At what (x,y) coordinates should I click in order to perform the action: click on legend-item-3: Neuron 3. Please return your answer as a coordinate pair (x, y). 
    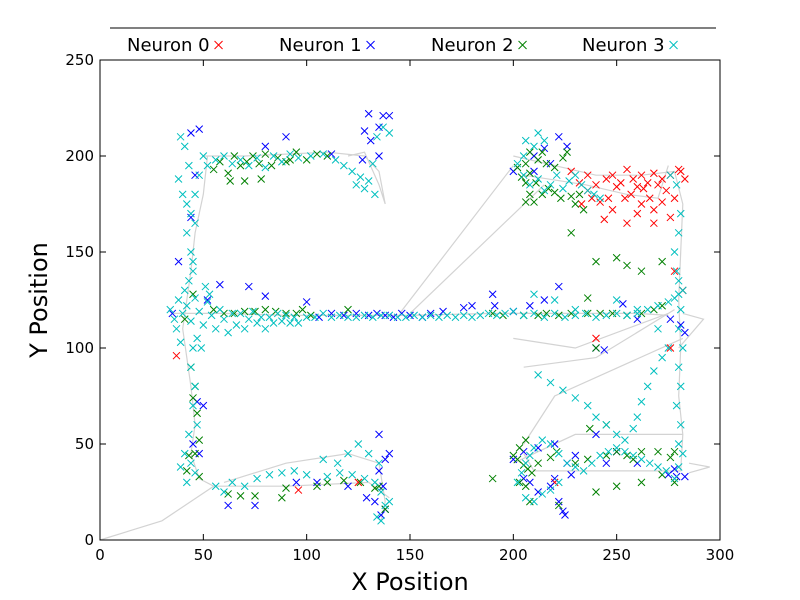
    Looking at the image, I should click on (630, 45).